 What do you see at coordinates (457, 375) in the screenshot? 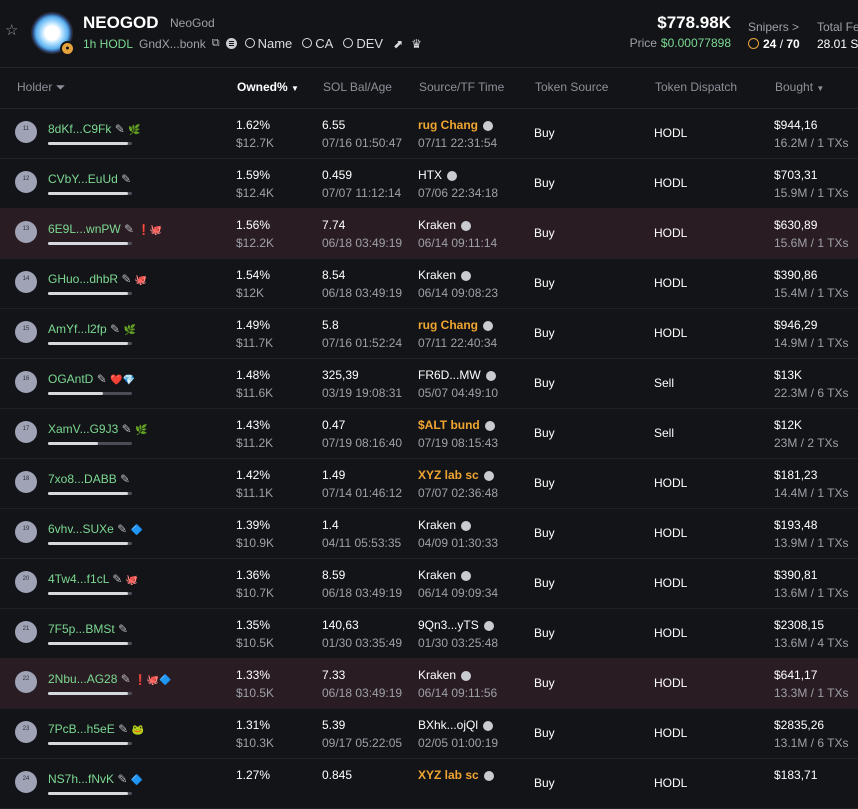
I see `funding-source: FR6D...MW` at bounding box center [457, 375].